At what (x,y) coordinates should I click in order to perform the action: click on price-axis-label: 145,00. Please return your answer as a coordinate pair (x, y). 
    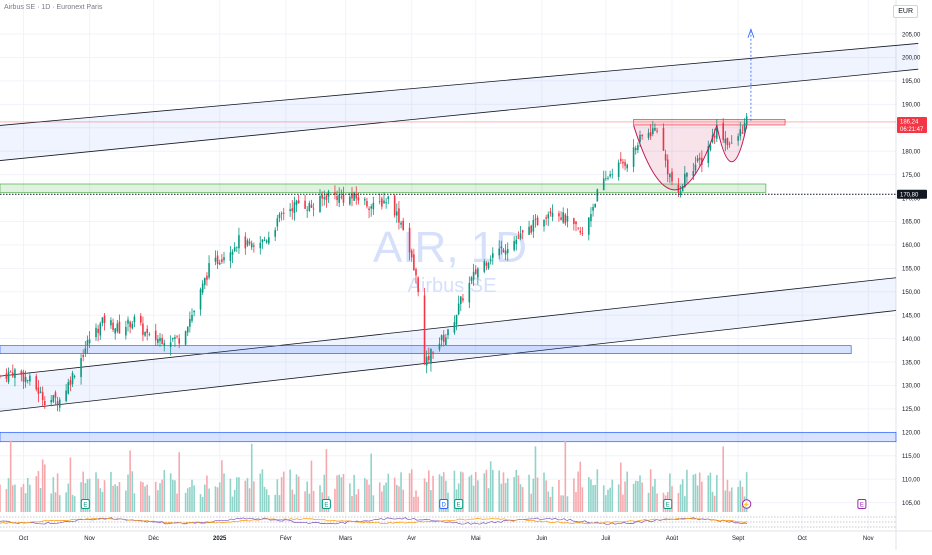
    Looking at the image, I should click on (911, 316).